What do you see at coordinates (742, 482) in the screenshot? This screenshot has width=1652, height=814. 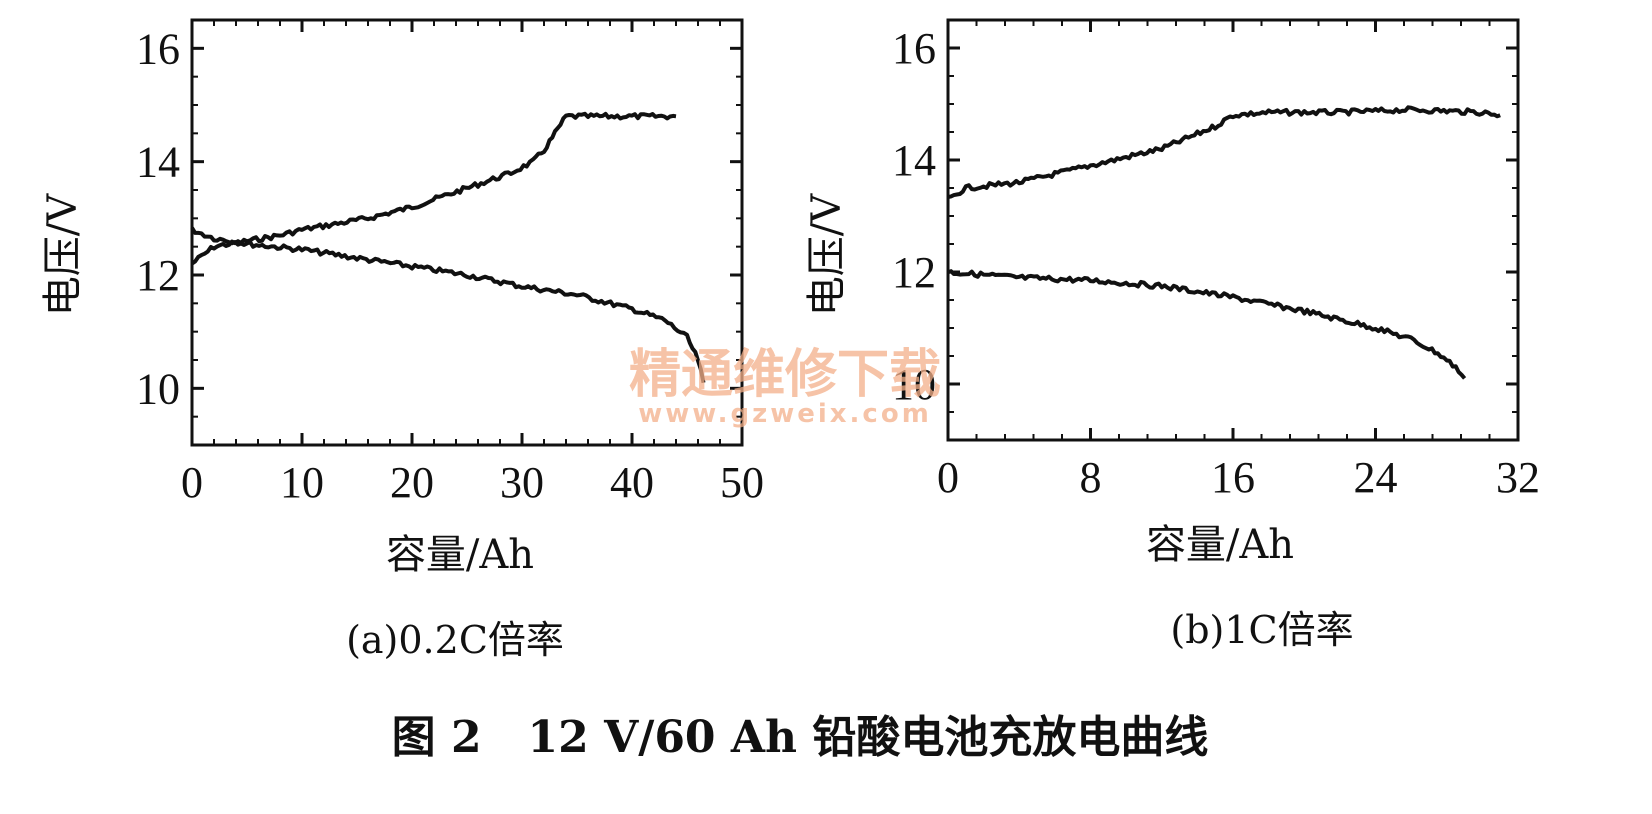 I see `x-tick-label: 50` at bounding box center [742, 482].